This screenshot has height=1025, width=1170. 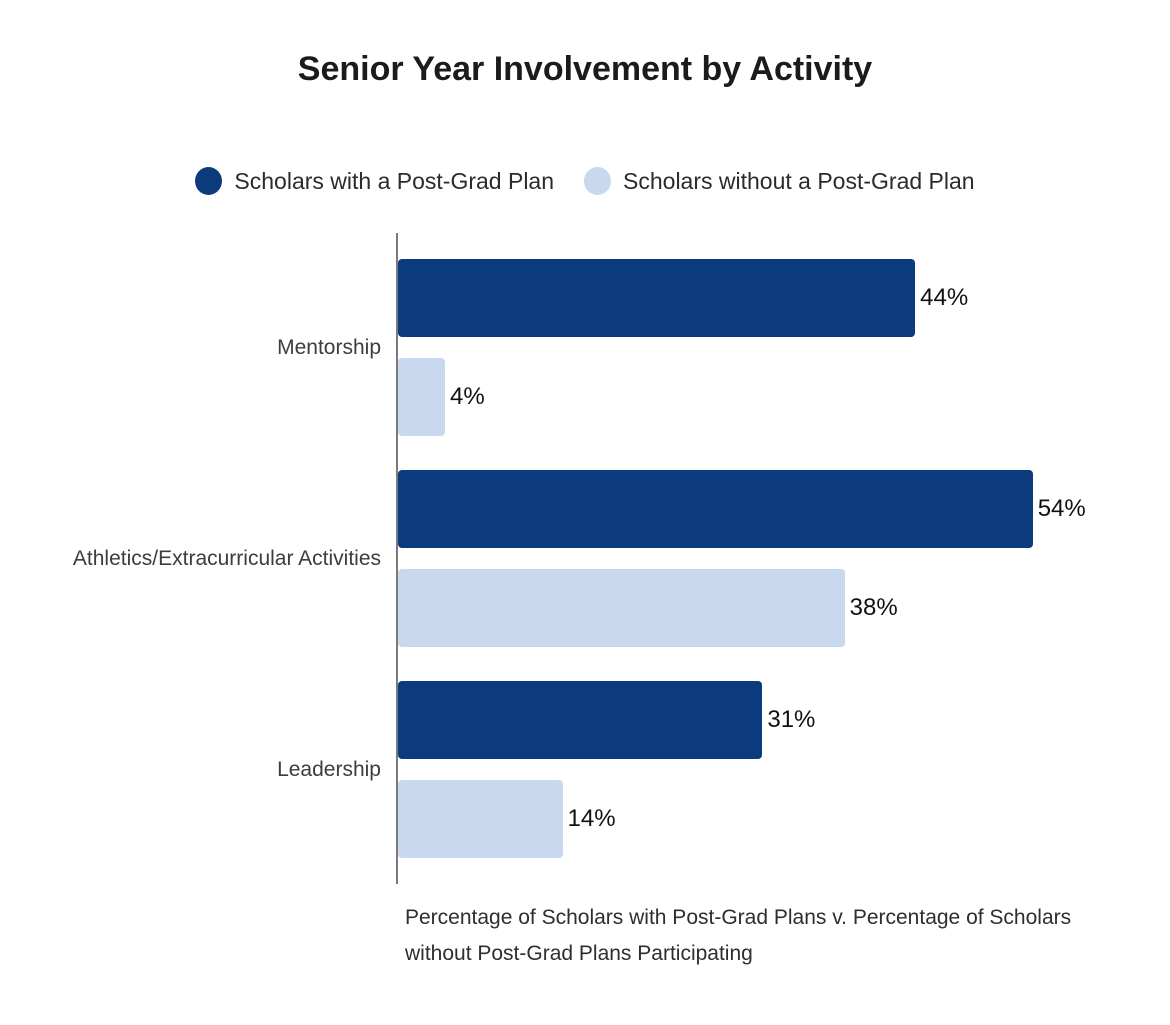 I want to click on chart-title: Senior Year Involvement by Activity, so click(x=585, y=69).